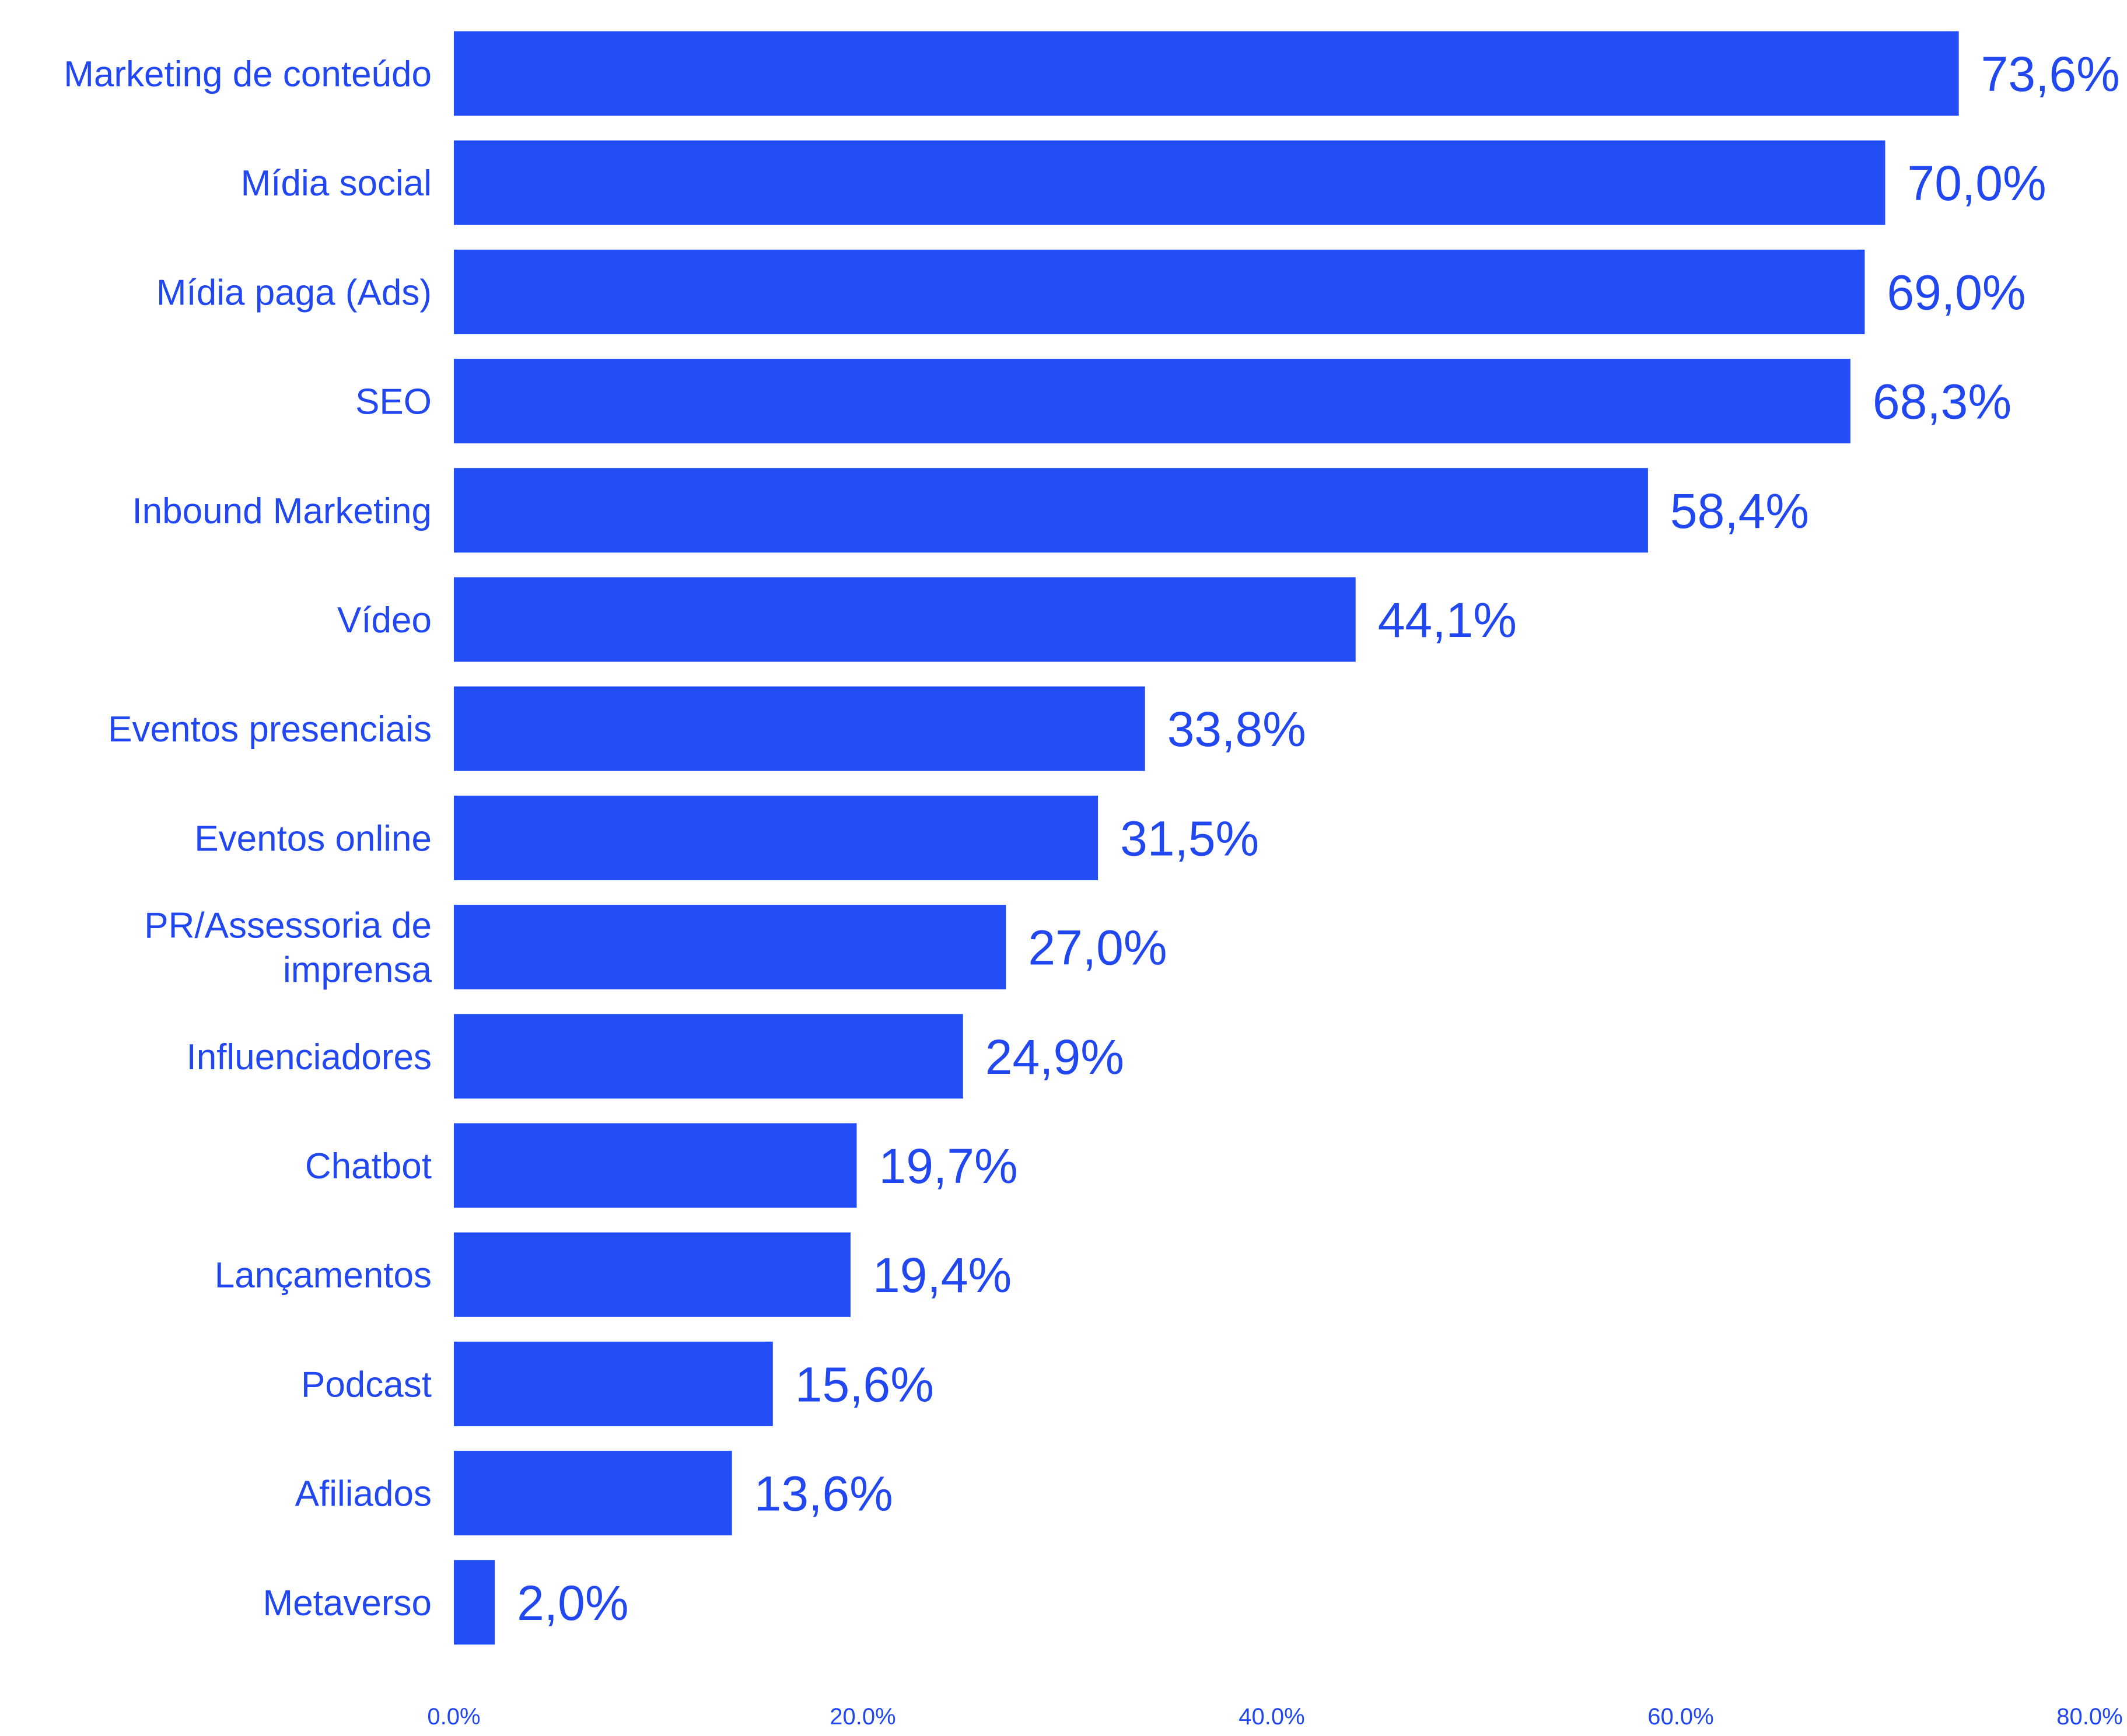 The width and height of the screenshot is (2127, 1736). What do you see at coordinates (294, 292) in the screenshot?
I see `category-label-midia-paga-ads: Mídia paga (Ads)` at bounding box center [294, 292].